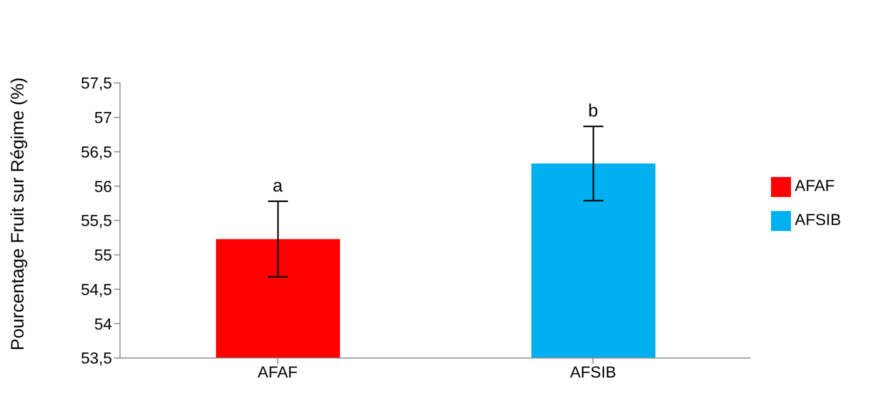 The width and height of the screenshot is (869, 408). Describe the element at coordinates (814, 186) in the screenshot. I see `legend-label: AFAF` at that location.